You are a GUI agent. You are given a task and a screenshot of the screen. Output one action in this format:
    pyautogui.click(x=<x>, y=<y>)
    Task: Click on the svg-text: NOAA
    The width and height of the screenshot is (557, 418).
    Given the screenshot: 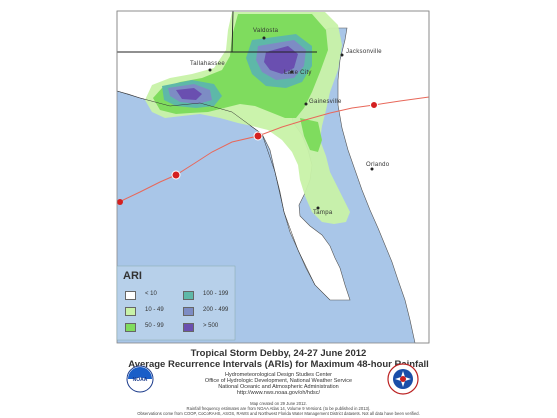 What is the action you would take?
    pyautogui.click(x=140, y=380)
    